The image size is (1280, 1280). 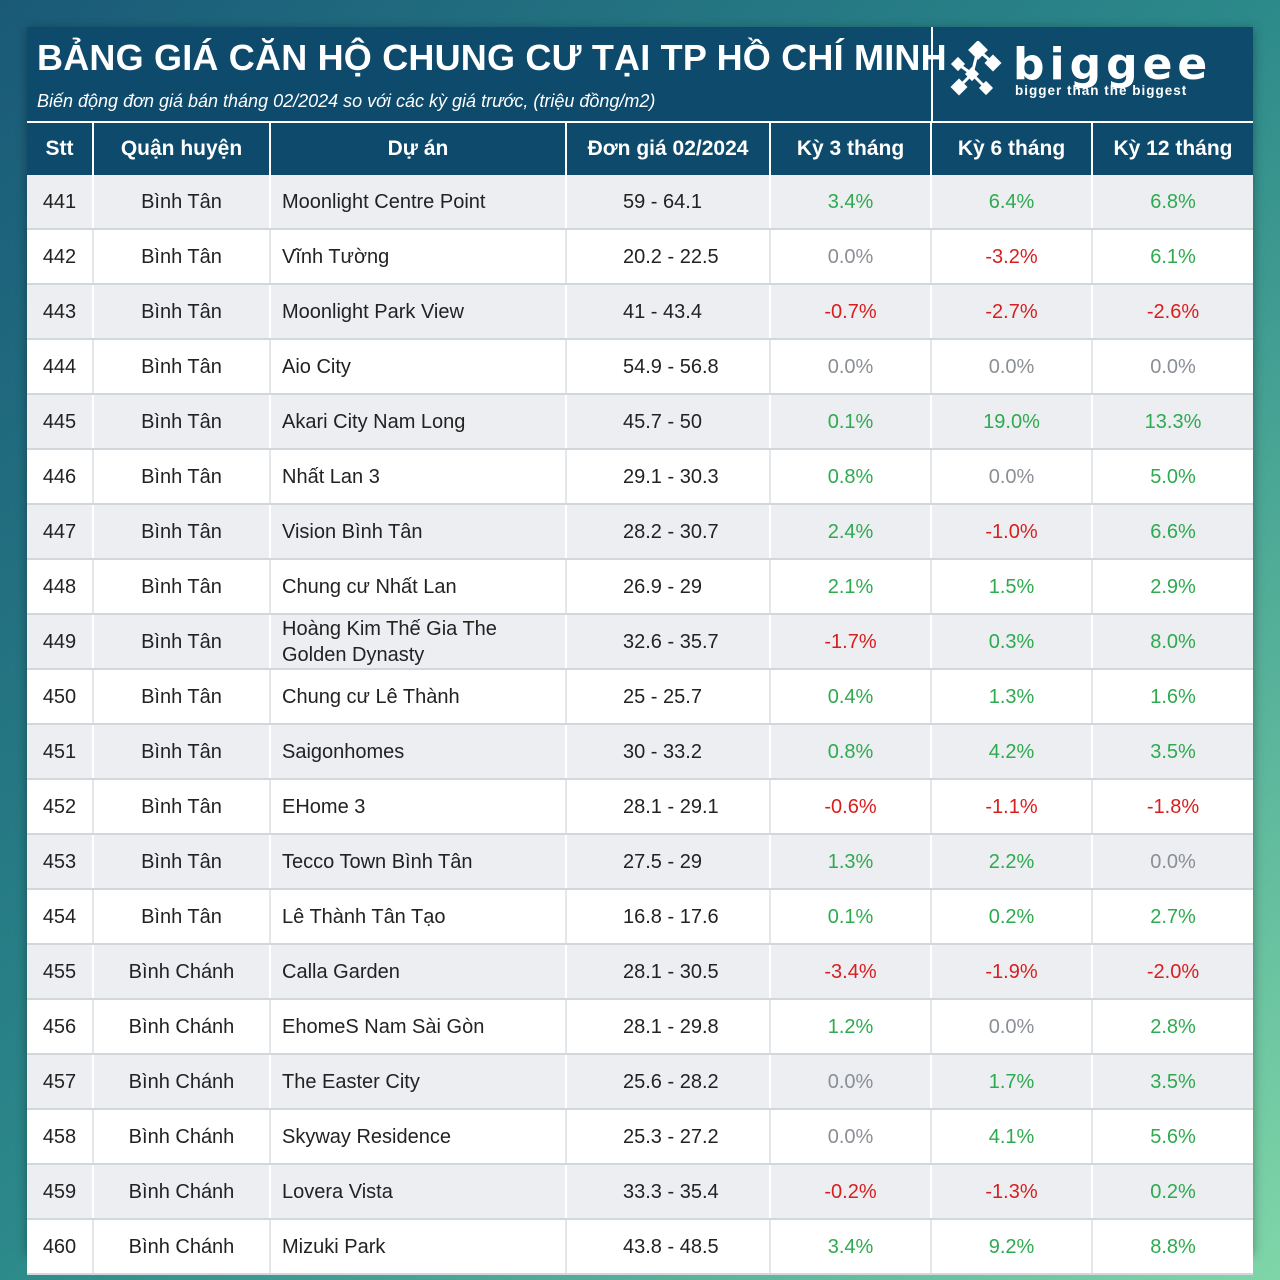 I want to click on cell-unit-price: 43.8 - 48.5, so click(x=667, y=1247).